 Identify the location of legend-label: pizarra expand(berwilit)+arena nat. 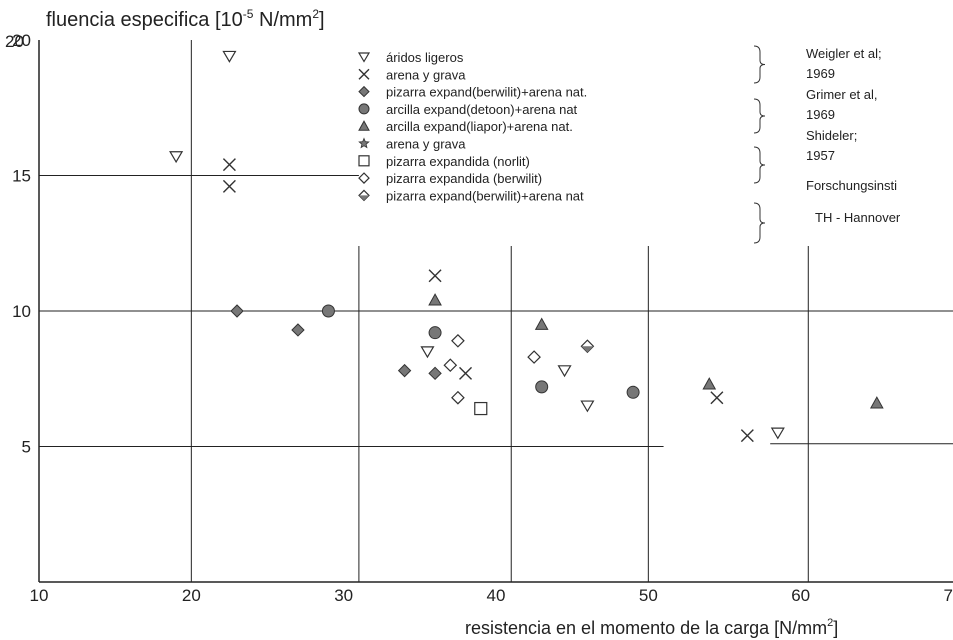
(485, 195).